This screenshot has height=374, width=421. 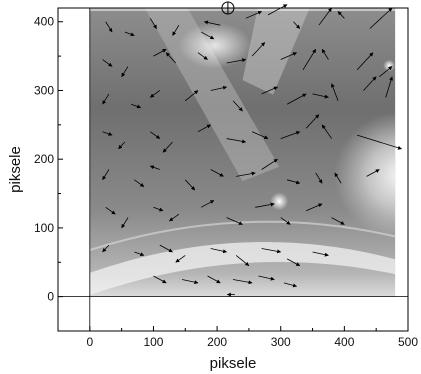 What do you see at coordinates (44, 90) in the screenshot?
I see `y-tick-label: 300` at bounding box center [44, 90].